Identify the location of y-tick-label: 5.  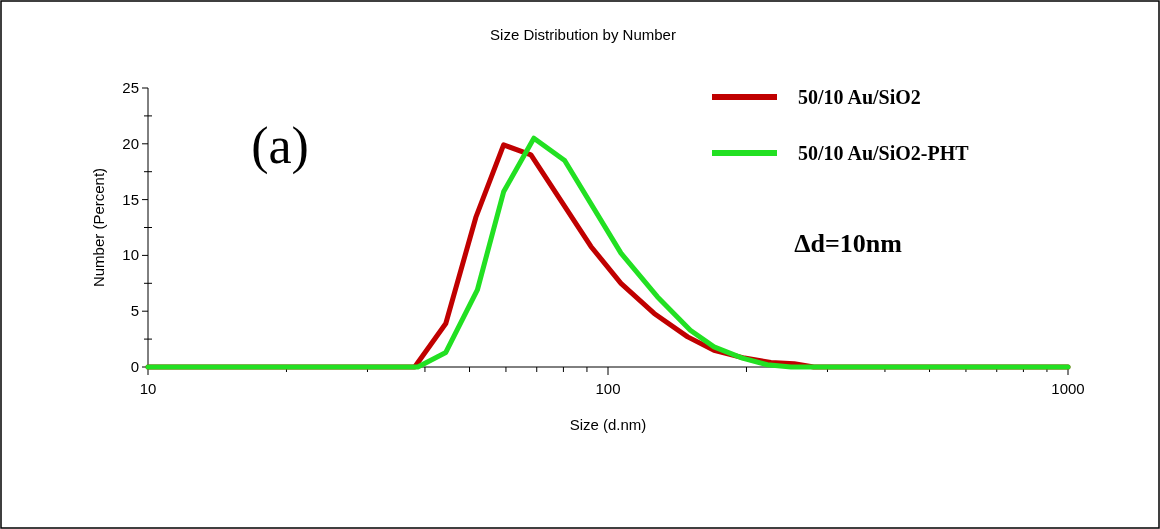
(134, 311).